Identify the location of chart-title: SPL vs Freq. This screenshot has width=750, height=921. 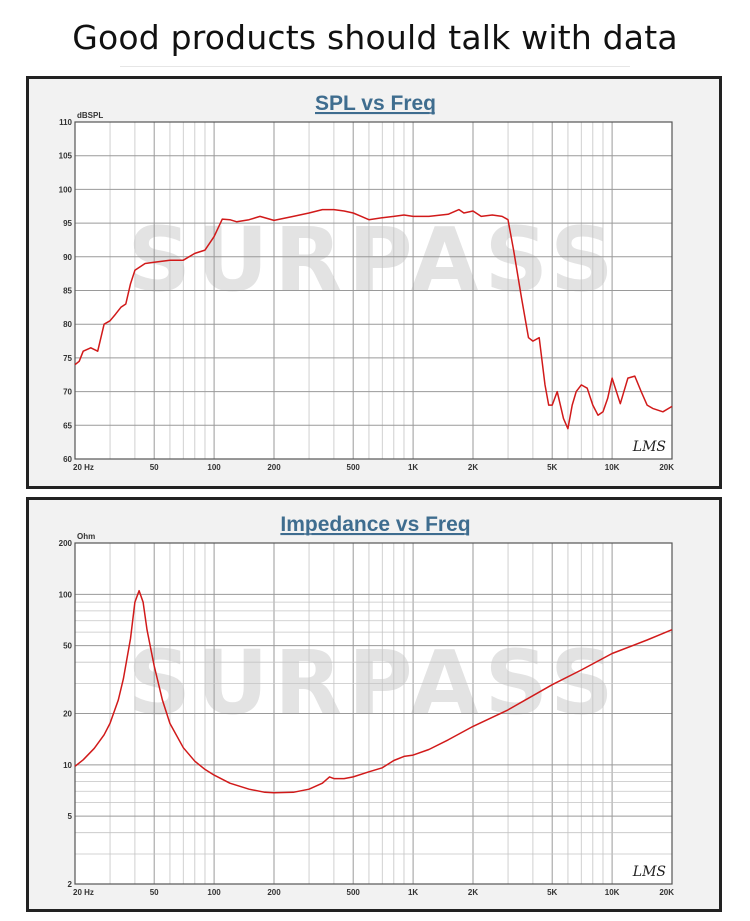
(375, 103).